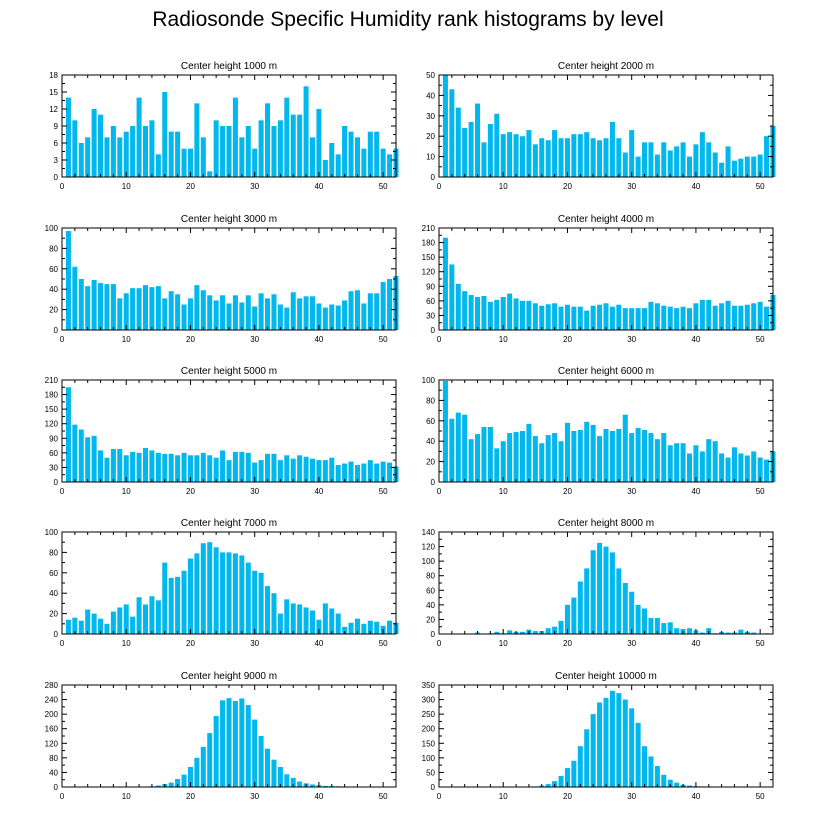  Describe the element at coordinates (383, 186) in the screenshot. I see `x-tick-label: 50` at that location.